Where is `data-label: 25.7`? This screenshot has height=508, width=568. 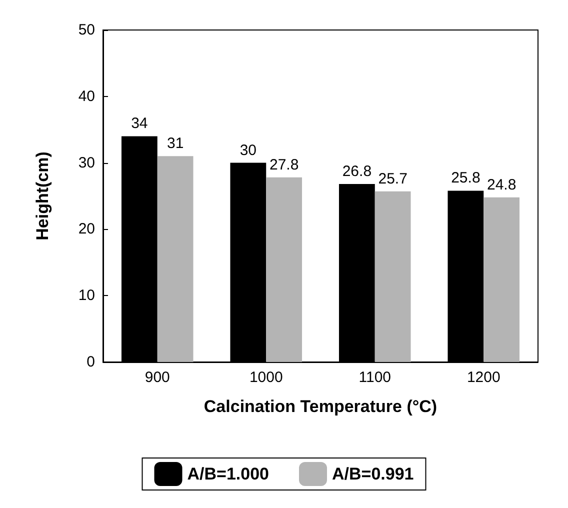
data-label: 25.7 is located at coordinates (393, 179).